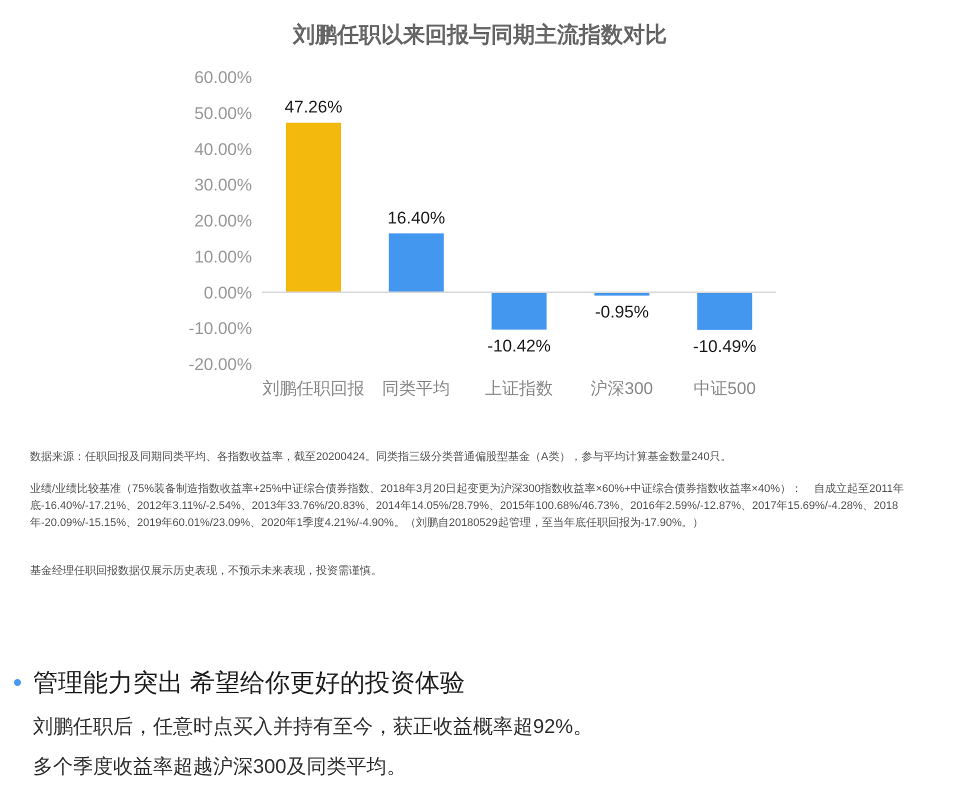 The width and height of the screenshot is (960, 799). I want to click on data-label: -0.95%, so click(621, 312).